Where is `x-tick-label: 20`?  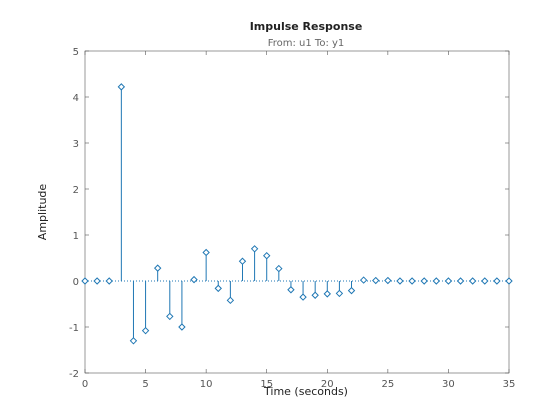 x-tick-label: 20 is located at coordinates (327, 384).